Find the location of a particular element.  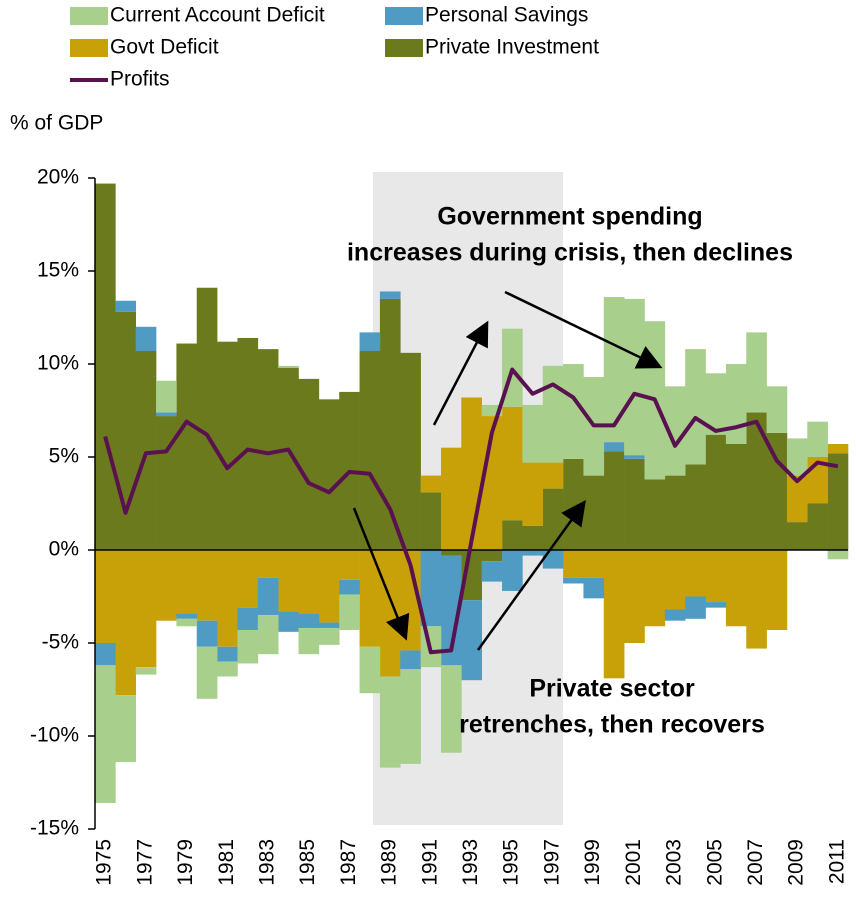

y-axis-label: % of GDP is located at coordinates (56, 123).